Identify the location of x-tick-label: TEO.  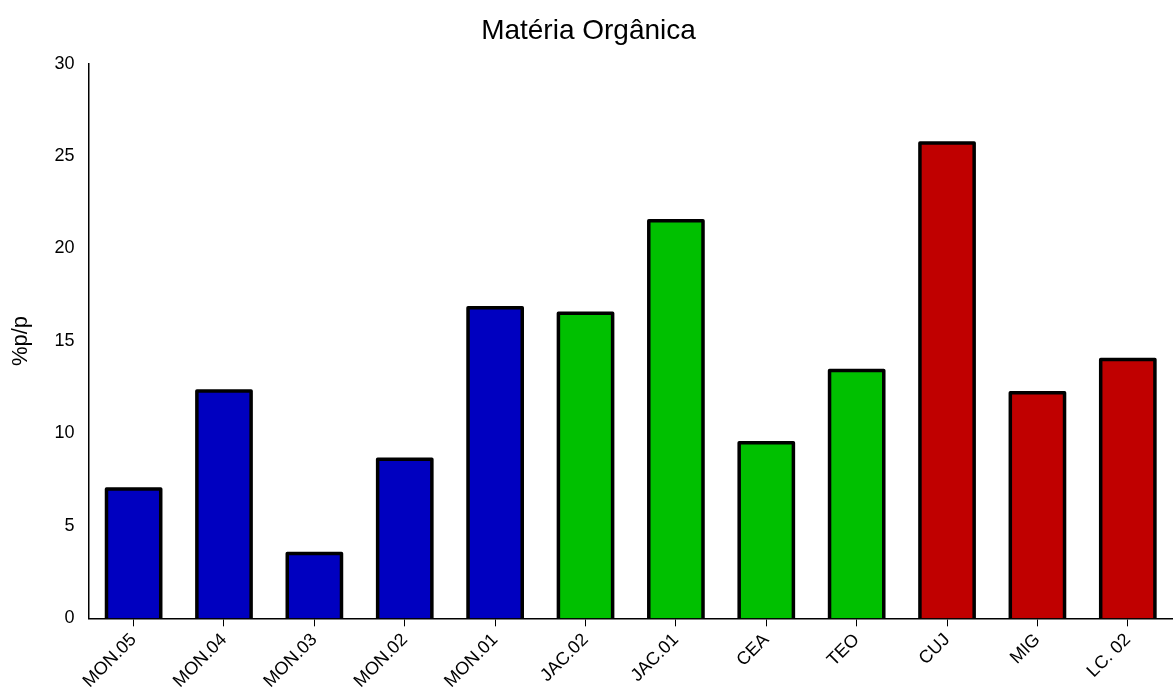
(843, 649).